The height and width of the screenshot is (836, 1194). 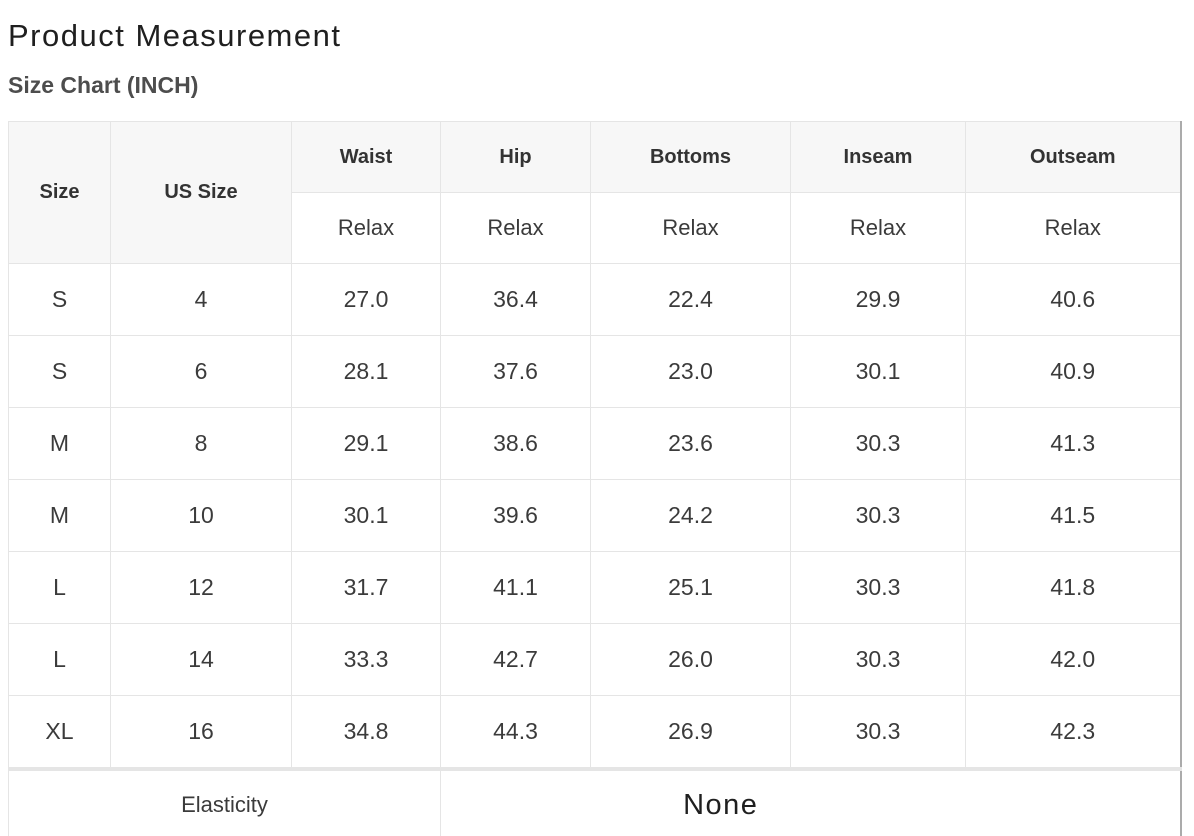 I want to click on cell-bottoms: 26.0, so click(x=690, y=659).